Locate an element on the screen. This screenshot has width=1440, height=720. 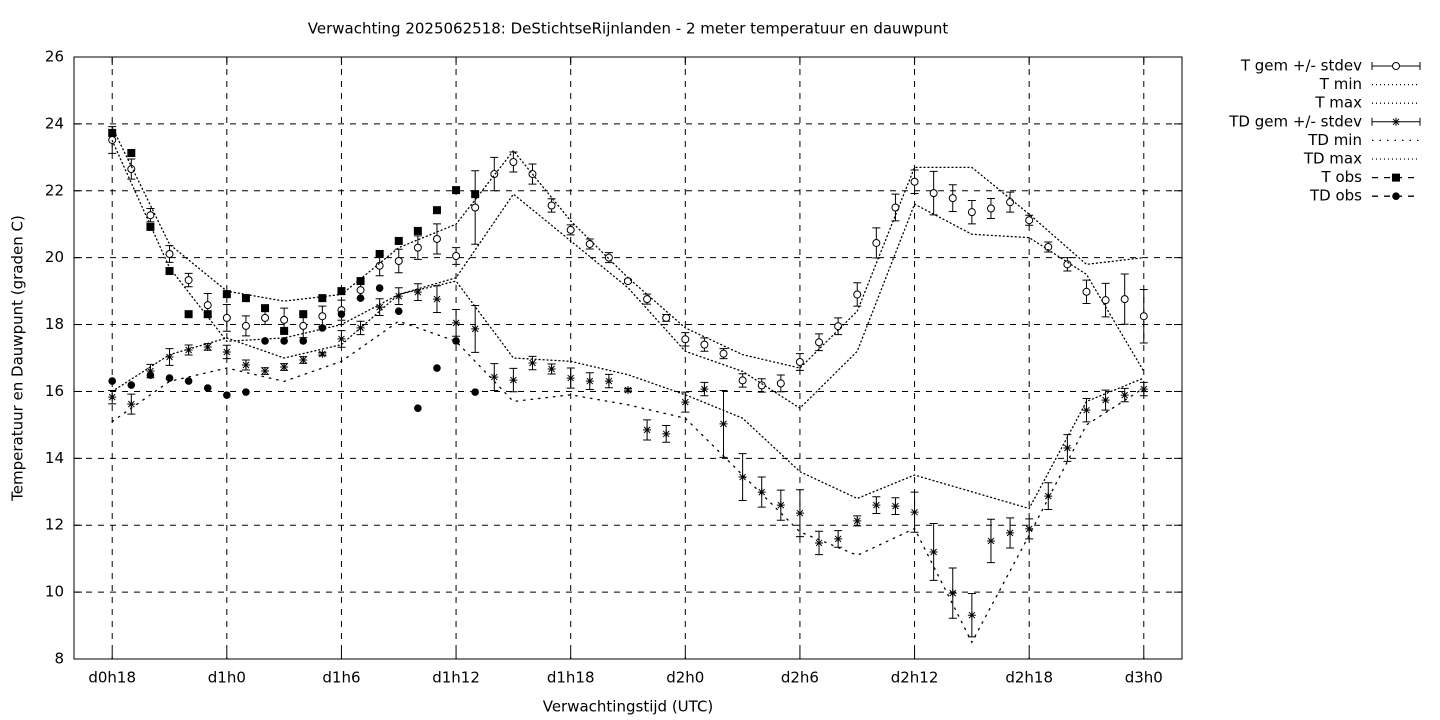
y-tick-label: 8 is located at coordinates (59, 659).